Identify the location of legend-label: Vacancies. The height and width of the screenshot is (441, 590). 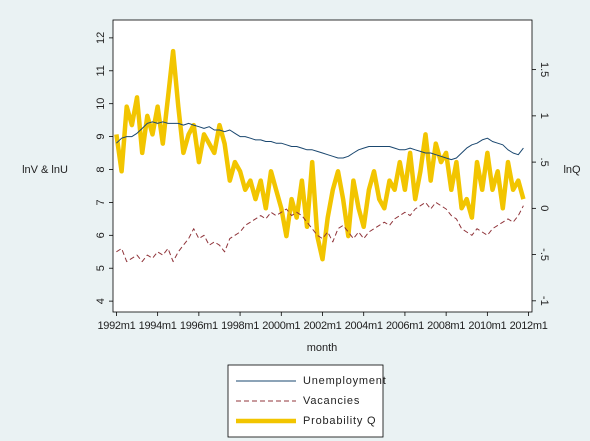
(331, 401).